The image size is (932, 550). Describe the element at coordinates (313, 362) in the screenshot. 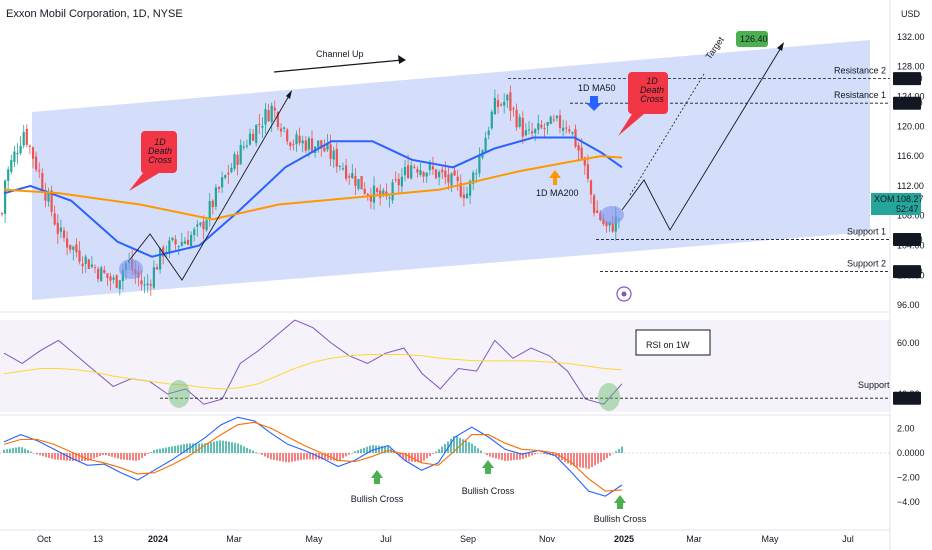

I see `rsi-line` at that location.